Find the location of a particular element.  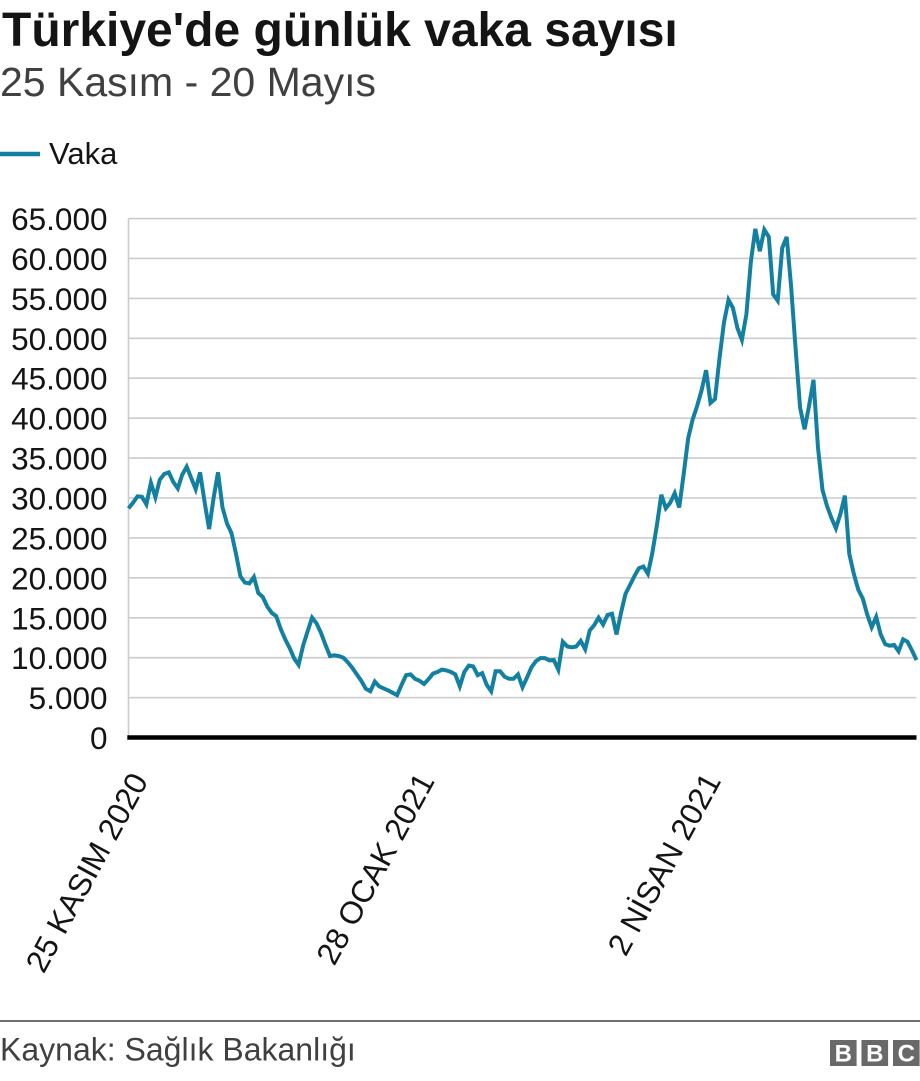

svg-text: 40.000 is located at coordinates (59, 419).